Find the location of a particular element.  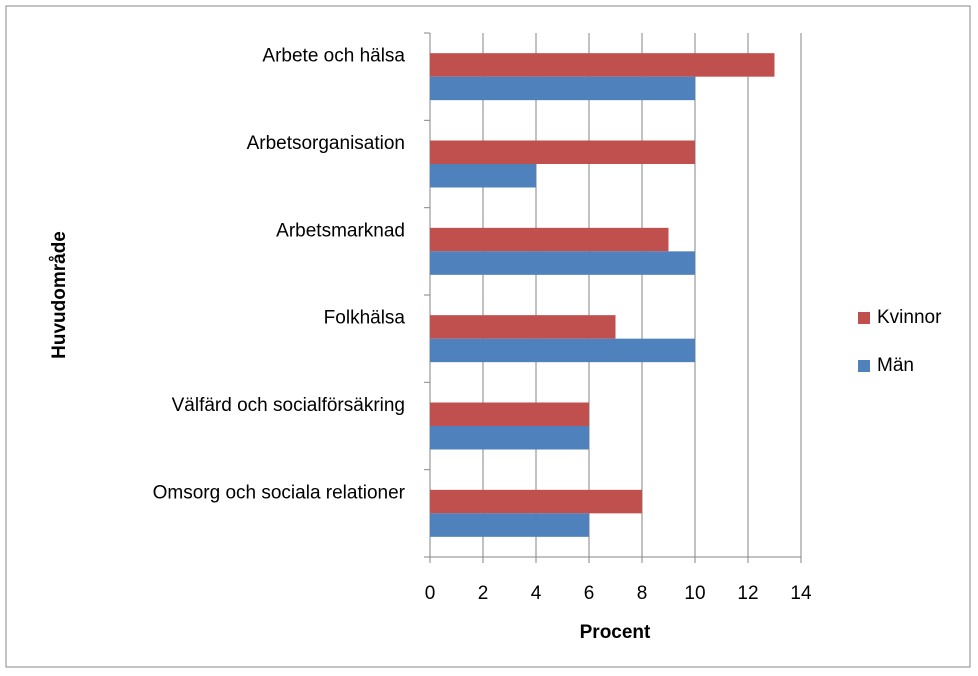

y-tick-label: Folkhälsa is located at coordinates (365, 318).